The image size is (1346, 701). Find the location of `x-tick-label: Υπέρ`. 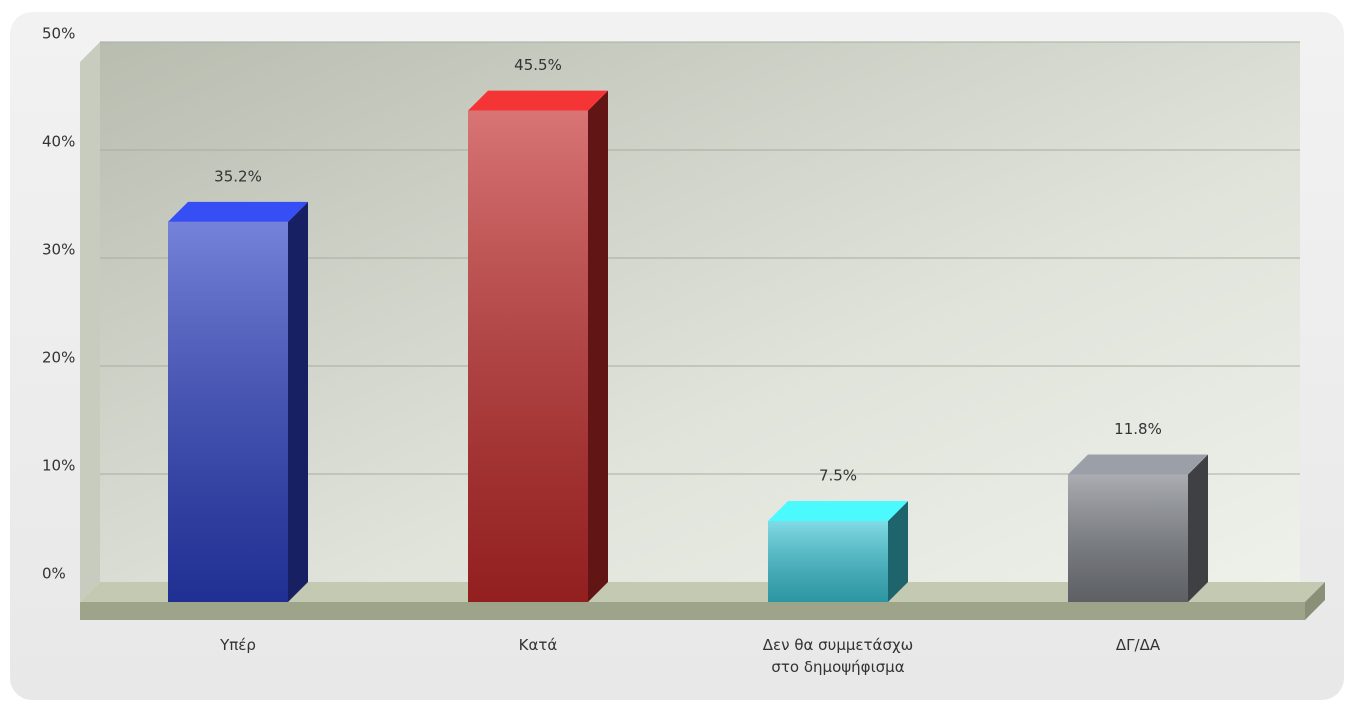

x-tick-label: Υπέρ is located at coordinates (238, 645).